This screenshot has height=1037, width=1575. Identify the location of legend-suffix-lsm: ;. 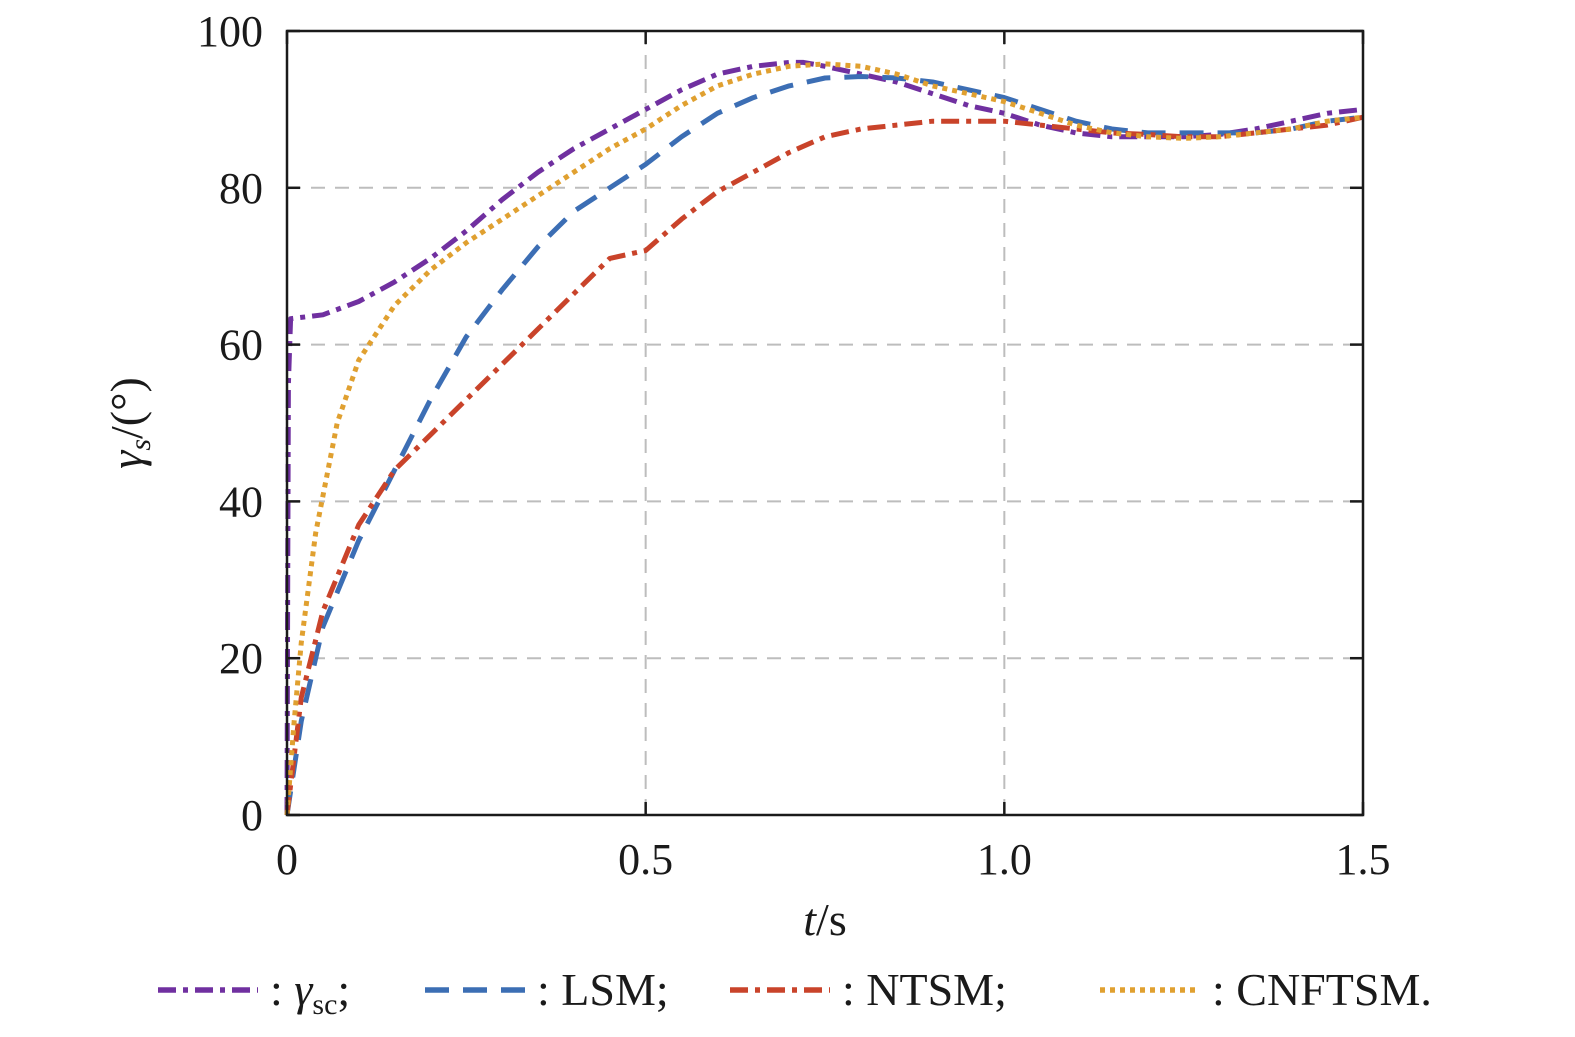
(662, 989).